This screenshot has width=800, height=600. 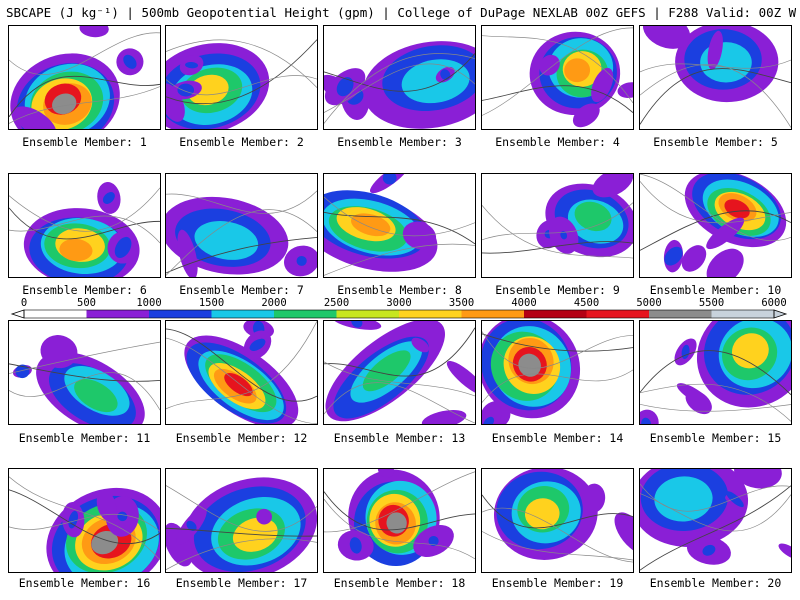 What do you see at coordinates (711, 303) in the screenshot?
I see `colorbar-tick-label: 5500` at bounding box center [711, 303].